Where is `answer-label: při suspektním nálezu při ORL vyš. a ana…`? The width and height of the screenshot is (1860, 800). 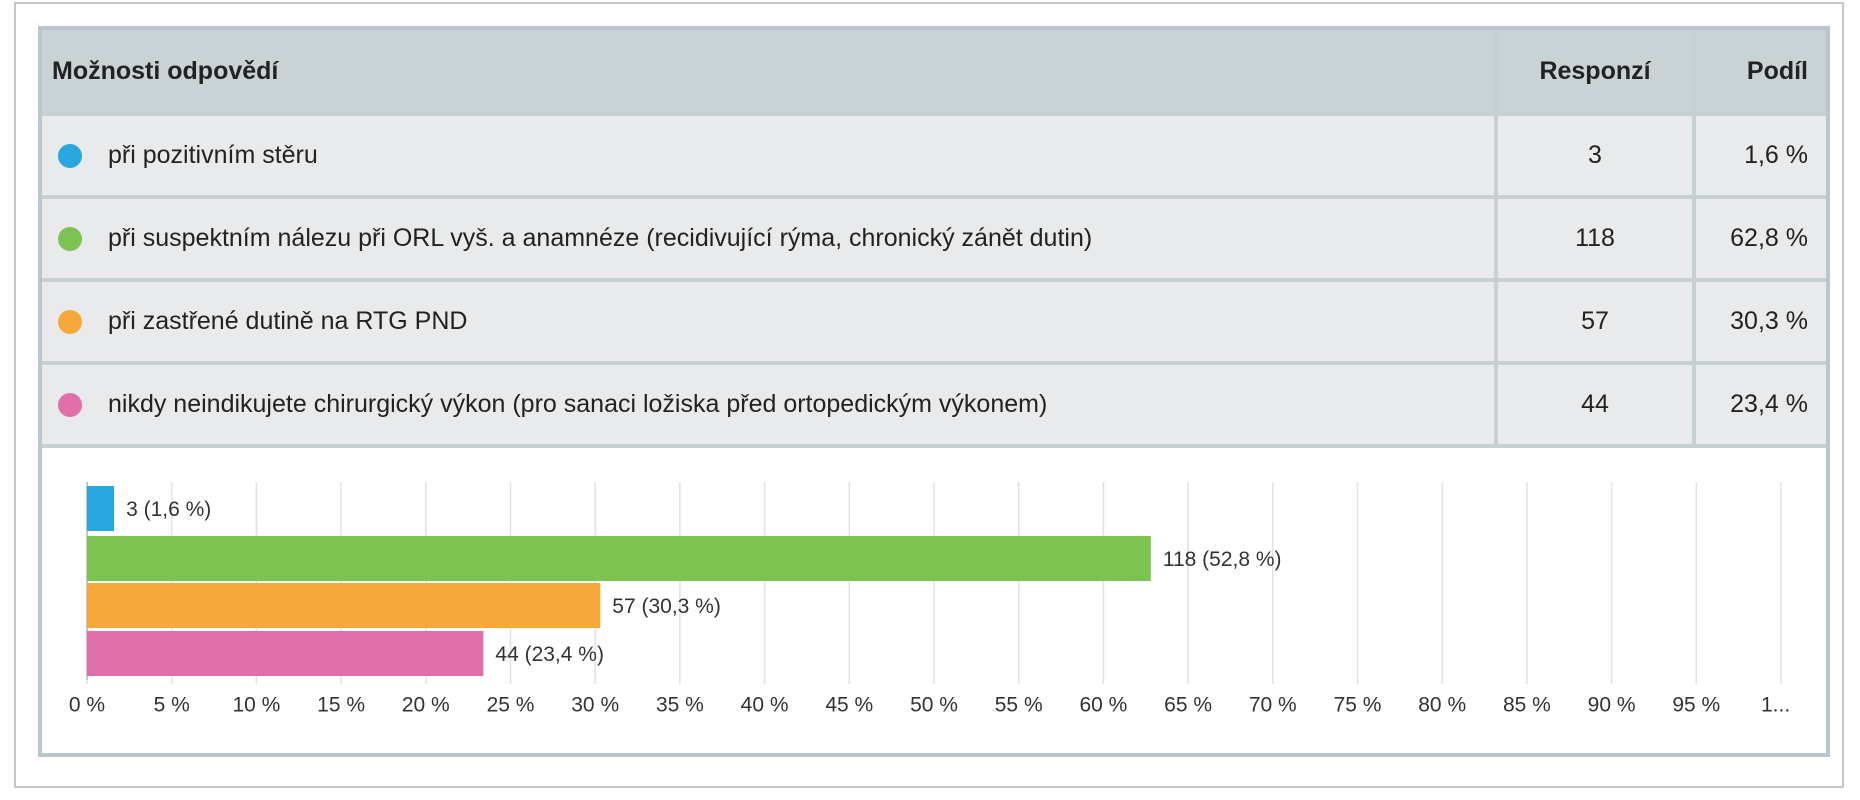 answer-label: při suspektním nálezu při ORL vyš. a ana… is located at coordinates (600, 238).